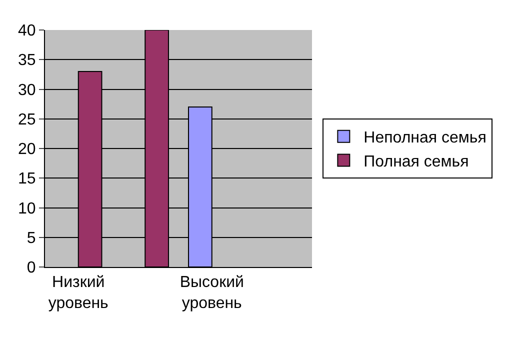 Image resolution: width=505 pixels, height=337 pixels. Describe the element at coordinates (425, 138) in the screenshot. I see `legend-label: Неполная семья` at that location.